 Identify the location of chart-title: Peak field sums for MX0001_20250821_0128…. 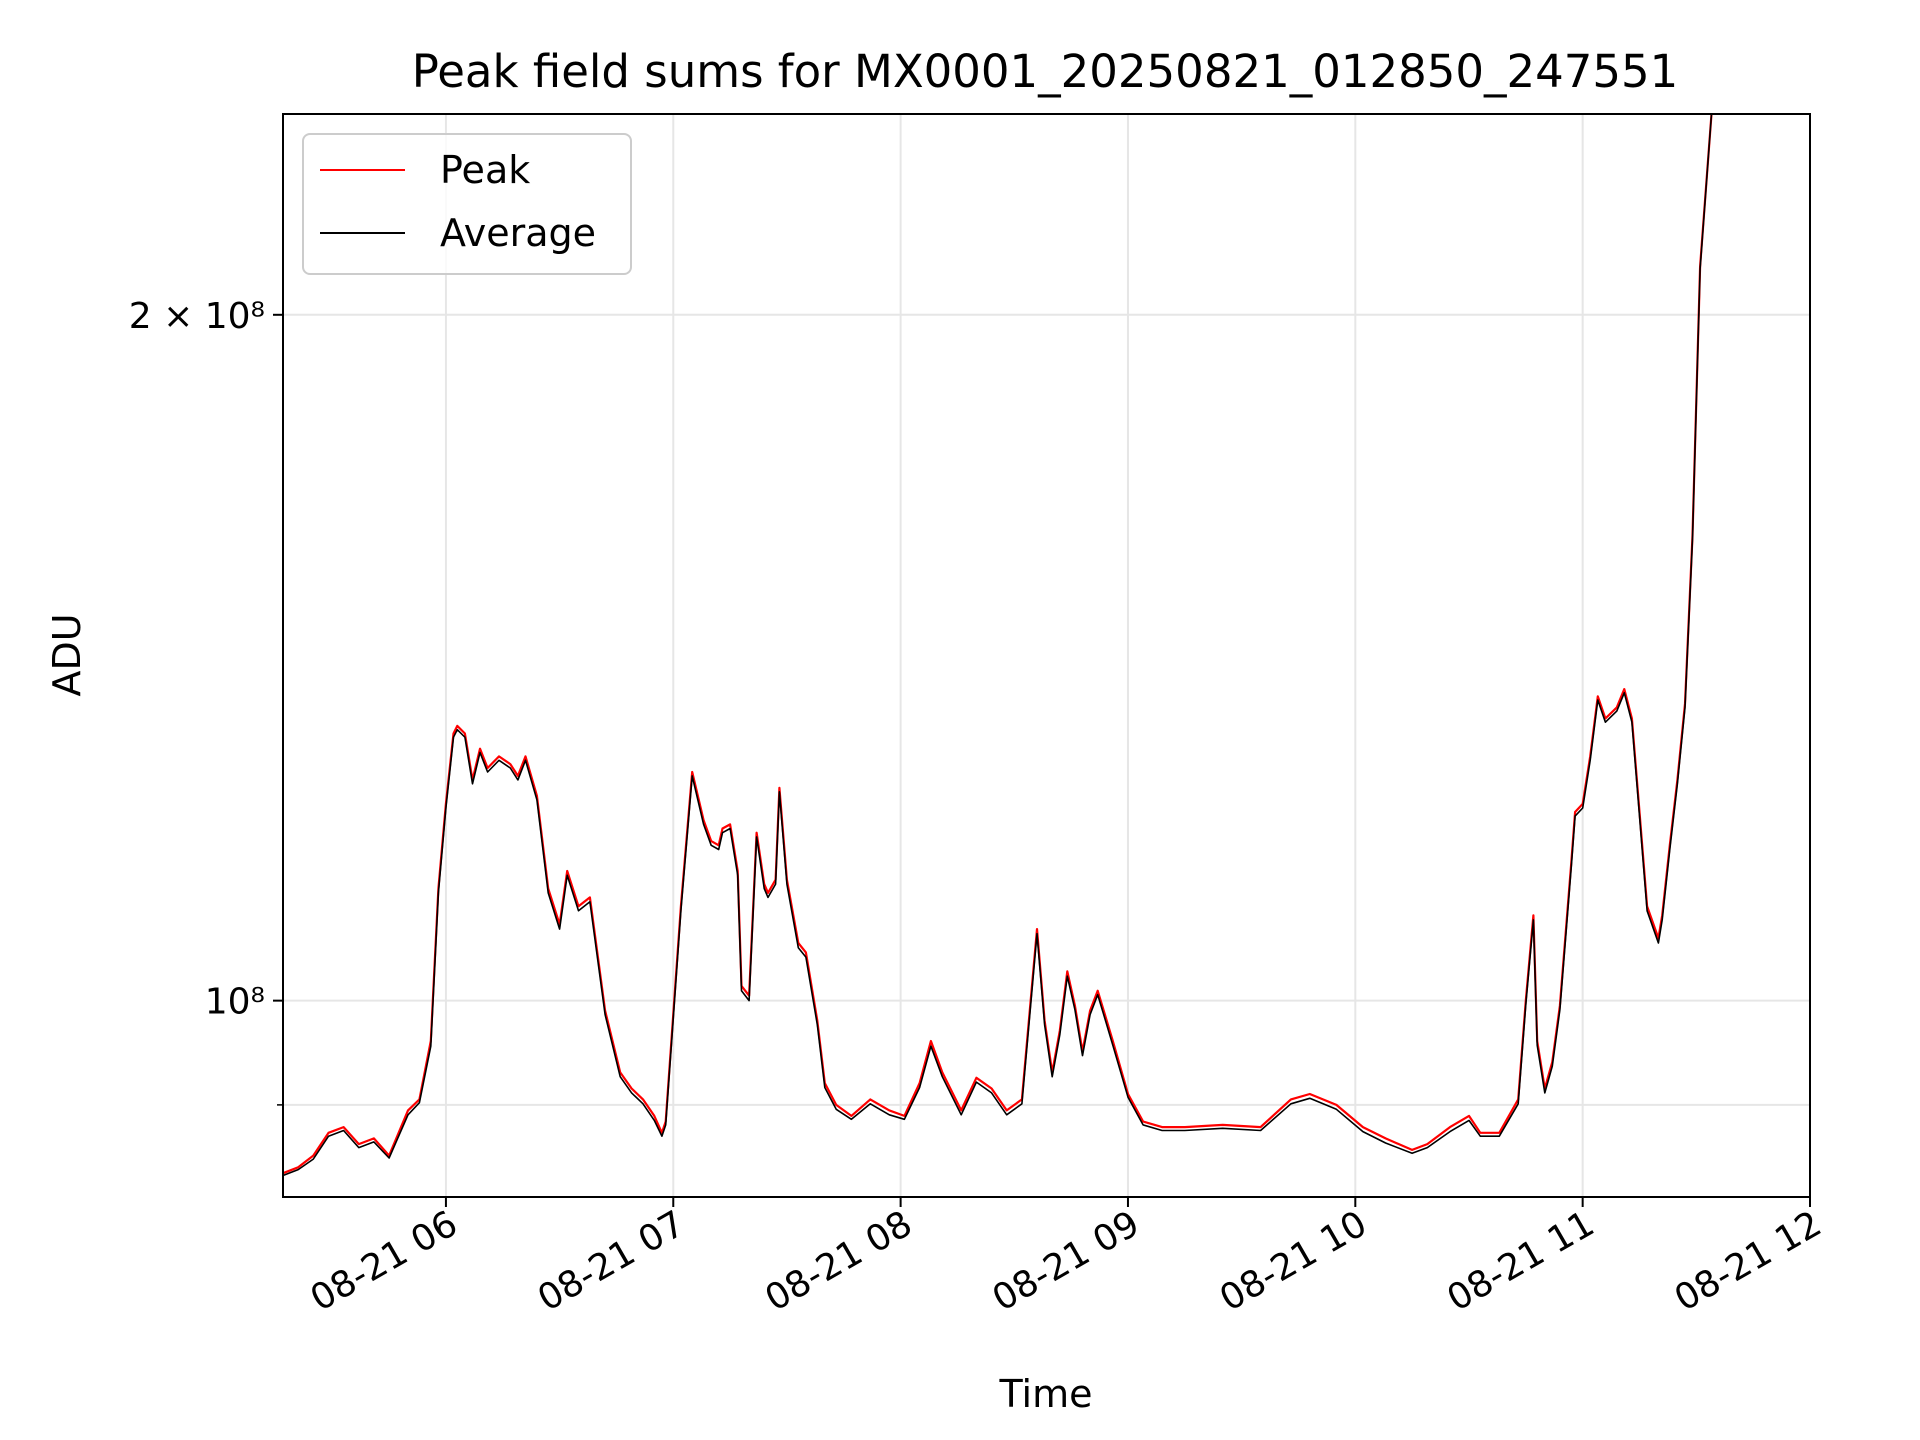
(1045, 71).